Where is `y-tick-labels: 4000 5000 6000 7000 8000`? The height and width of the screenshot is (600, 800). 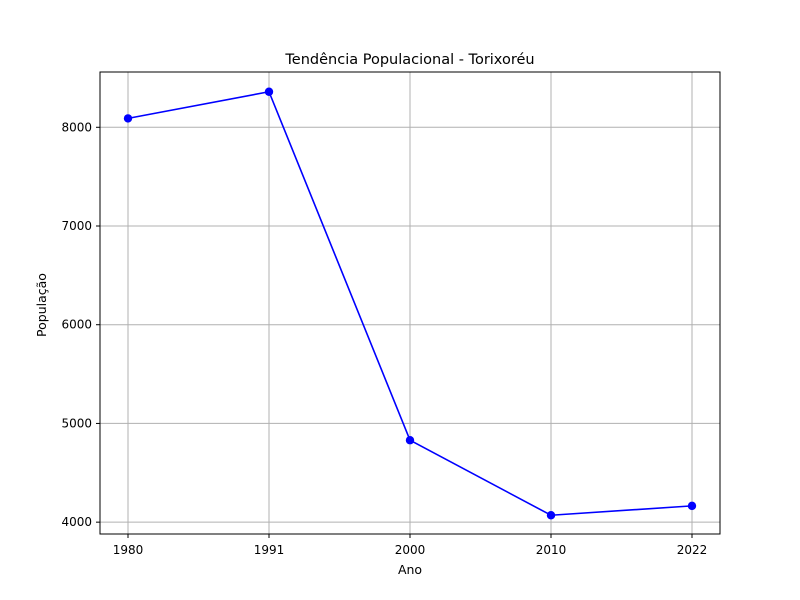 y-tick-labels: 4000 5000 6000 7000 8000 is located at coordinates (76, 324).